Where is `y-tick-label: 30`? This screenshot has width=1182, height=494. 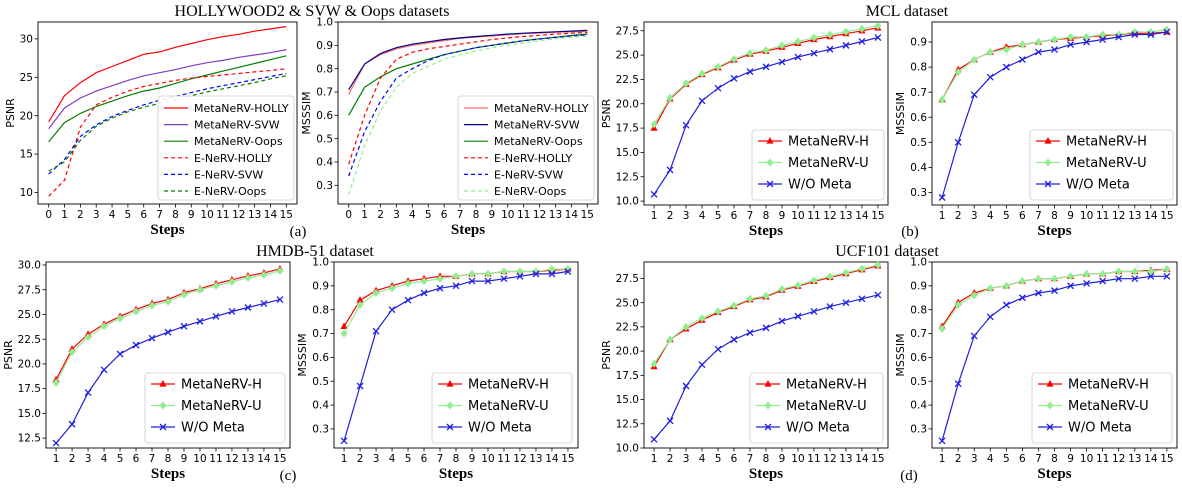 y-tick-label: 30 is located at coordinates (26, 39).